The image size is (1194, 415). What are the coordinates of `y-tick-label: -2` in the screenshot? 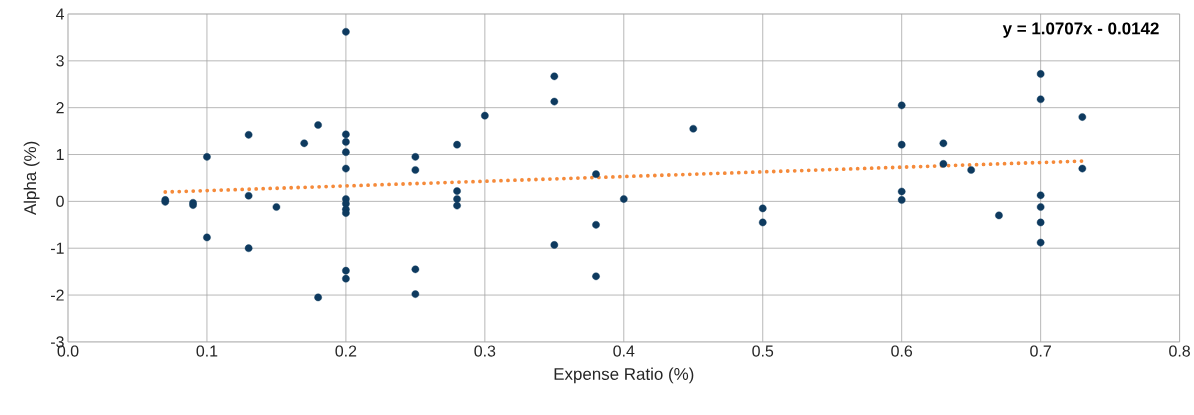 It's located at (57, 295).